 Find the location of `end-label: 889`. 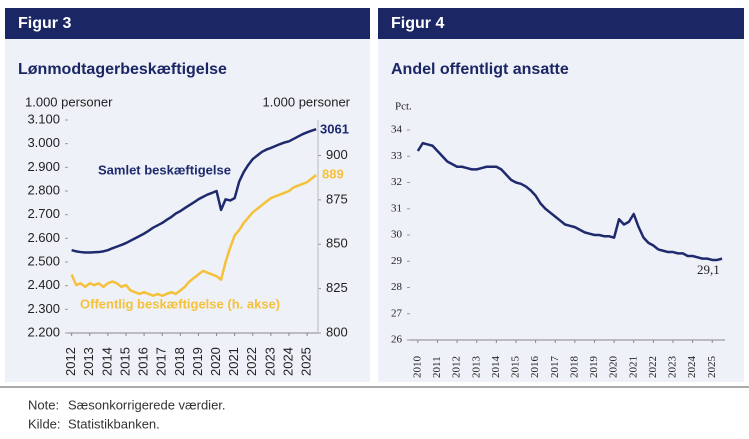

end-label: 889 is located at coordinates (333, 173).